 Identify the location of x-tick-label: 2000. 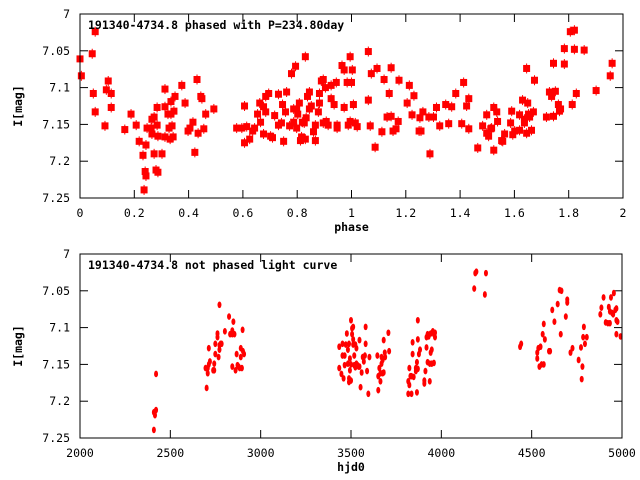
(80, 453).